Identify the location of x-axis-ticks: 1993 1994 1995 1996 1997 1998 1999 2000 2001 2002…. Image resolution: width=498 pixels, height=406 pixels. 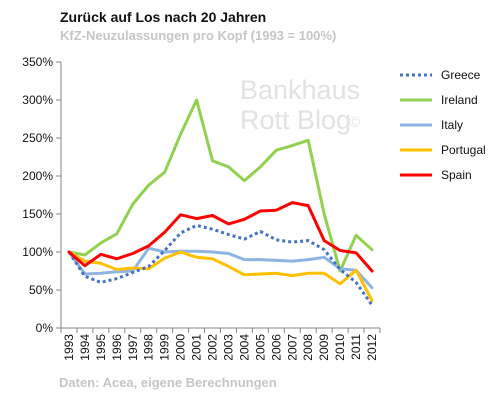
(220, 344).